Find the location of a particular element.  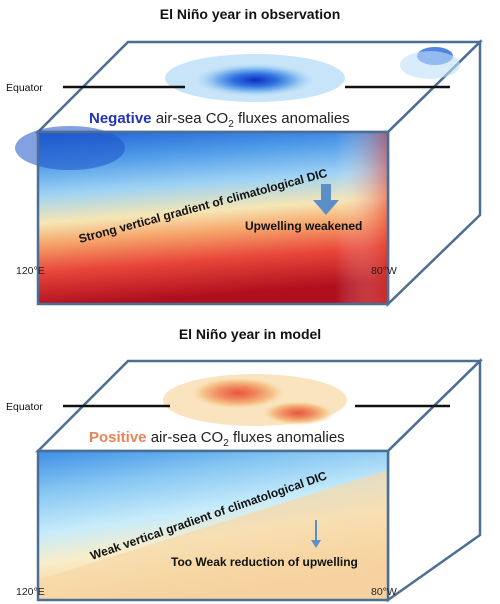

bottom-flux-label: Positive air-sea CO2 fluxes anomalies is located at coordinates (217, 439).